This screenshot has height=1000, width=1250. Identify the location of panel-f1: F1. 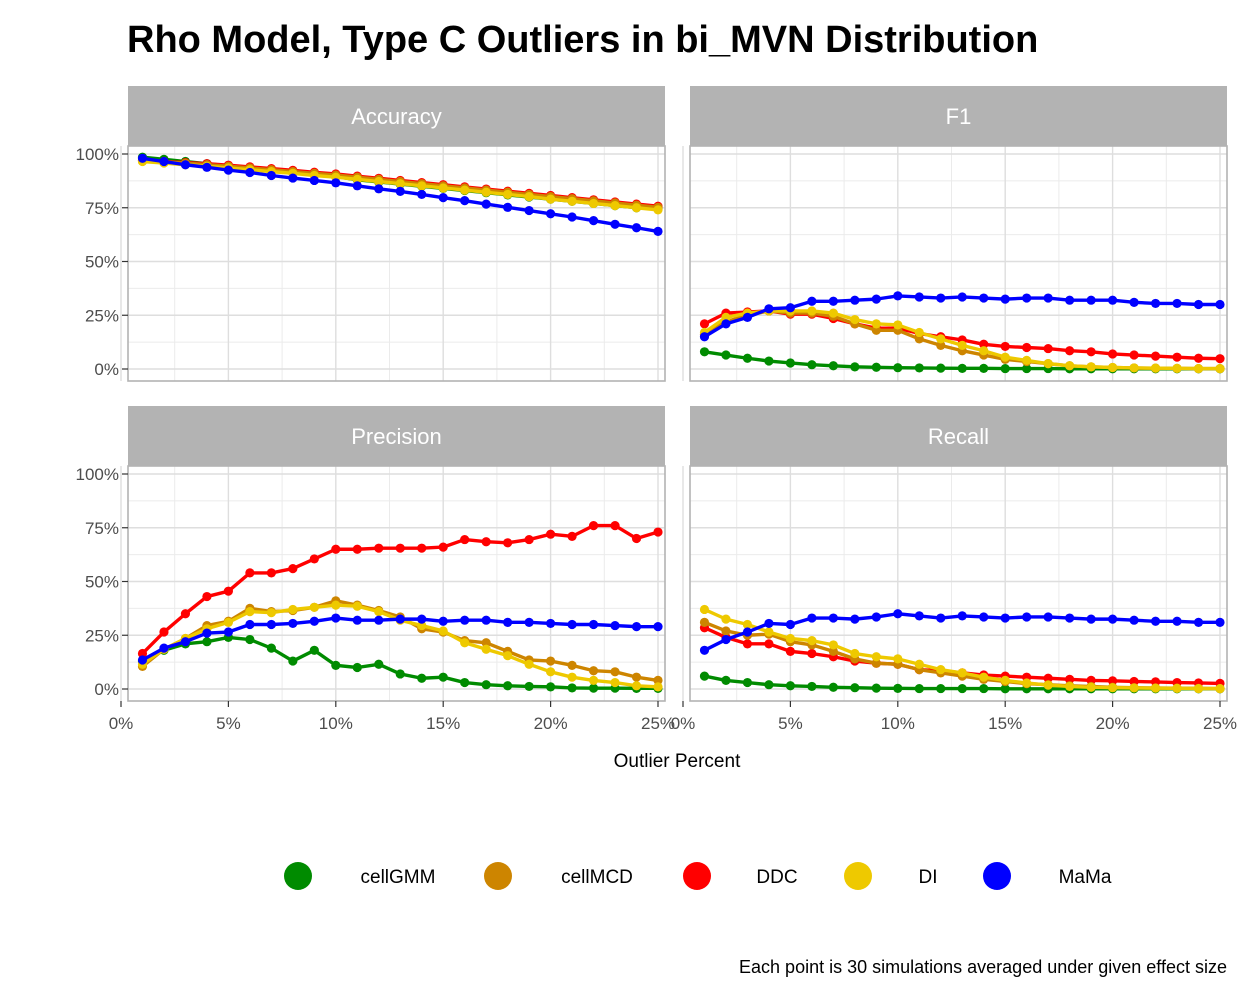
(955, 234).